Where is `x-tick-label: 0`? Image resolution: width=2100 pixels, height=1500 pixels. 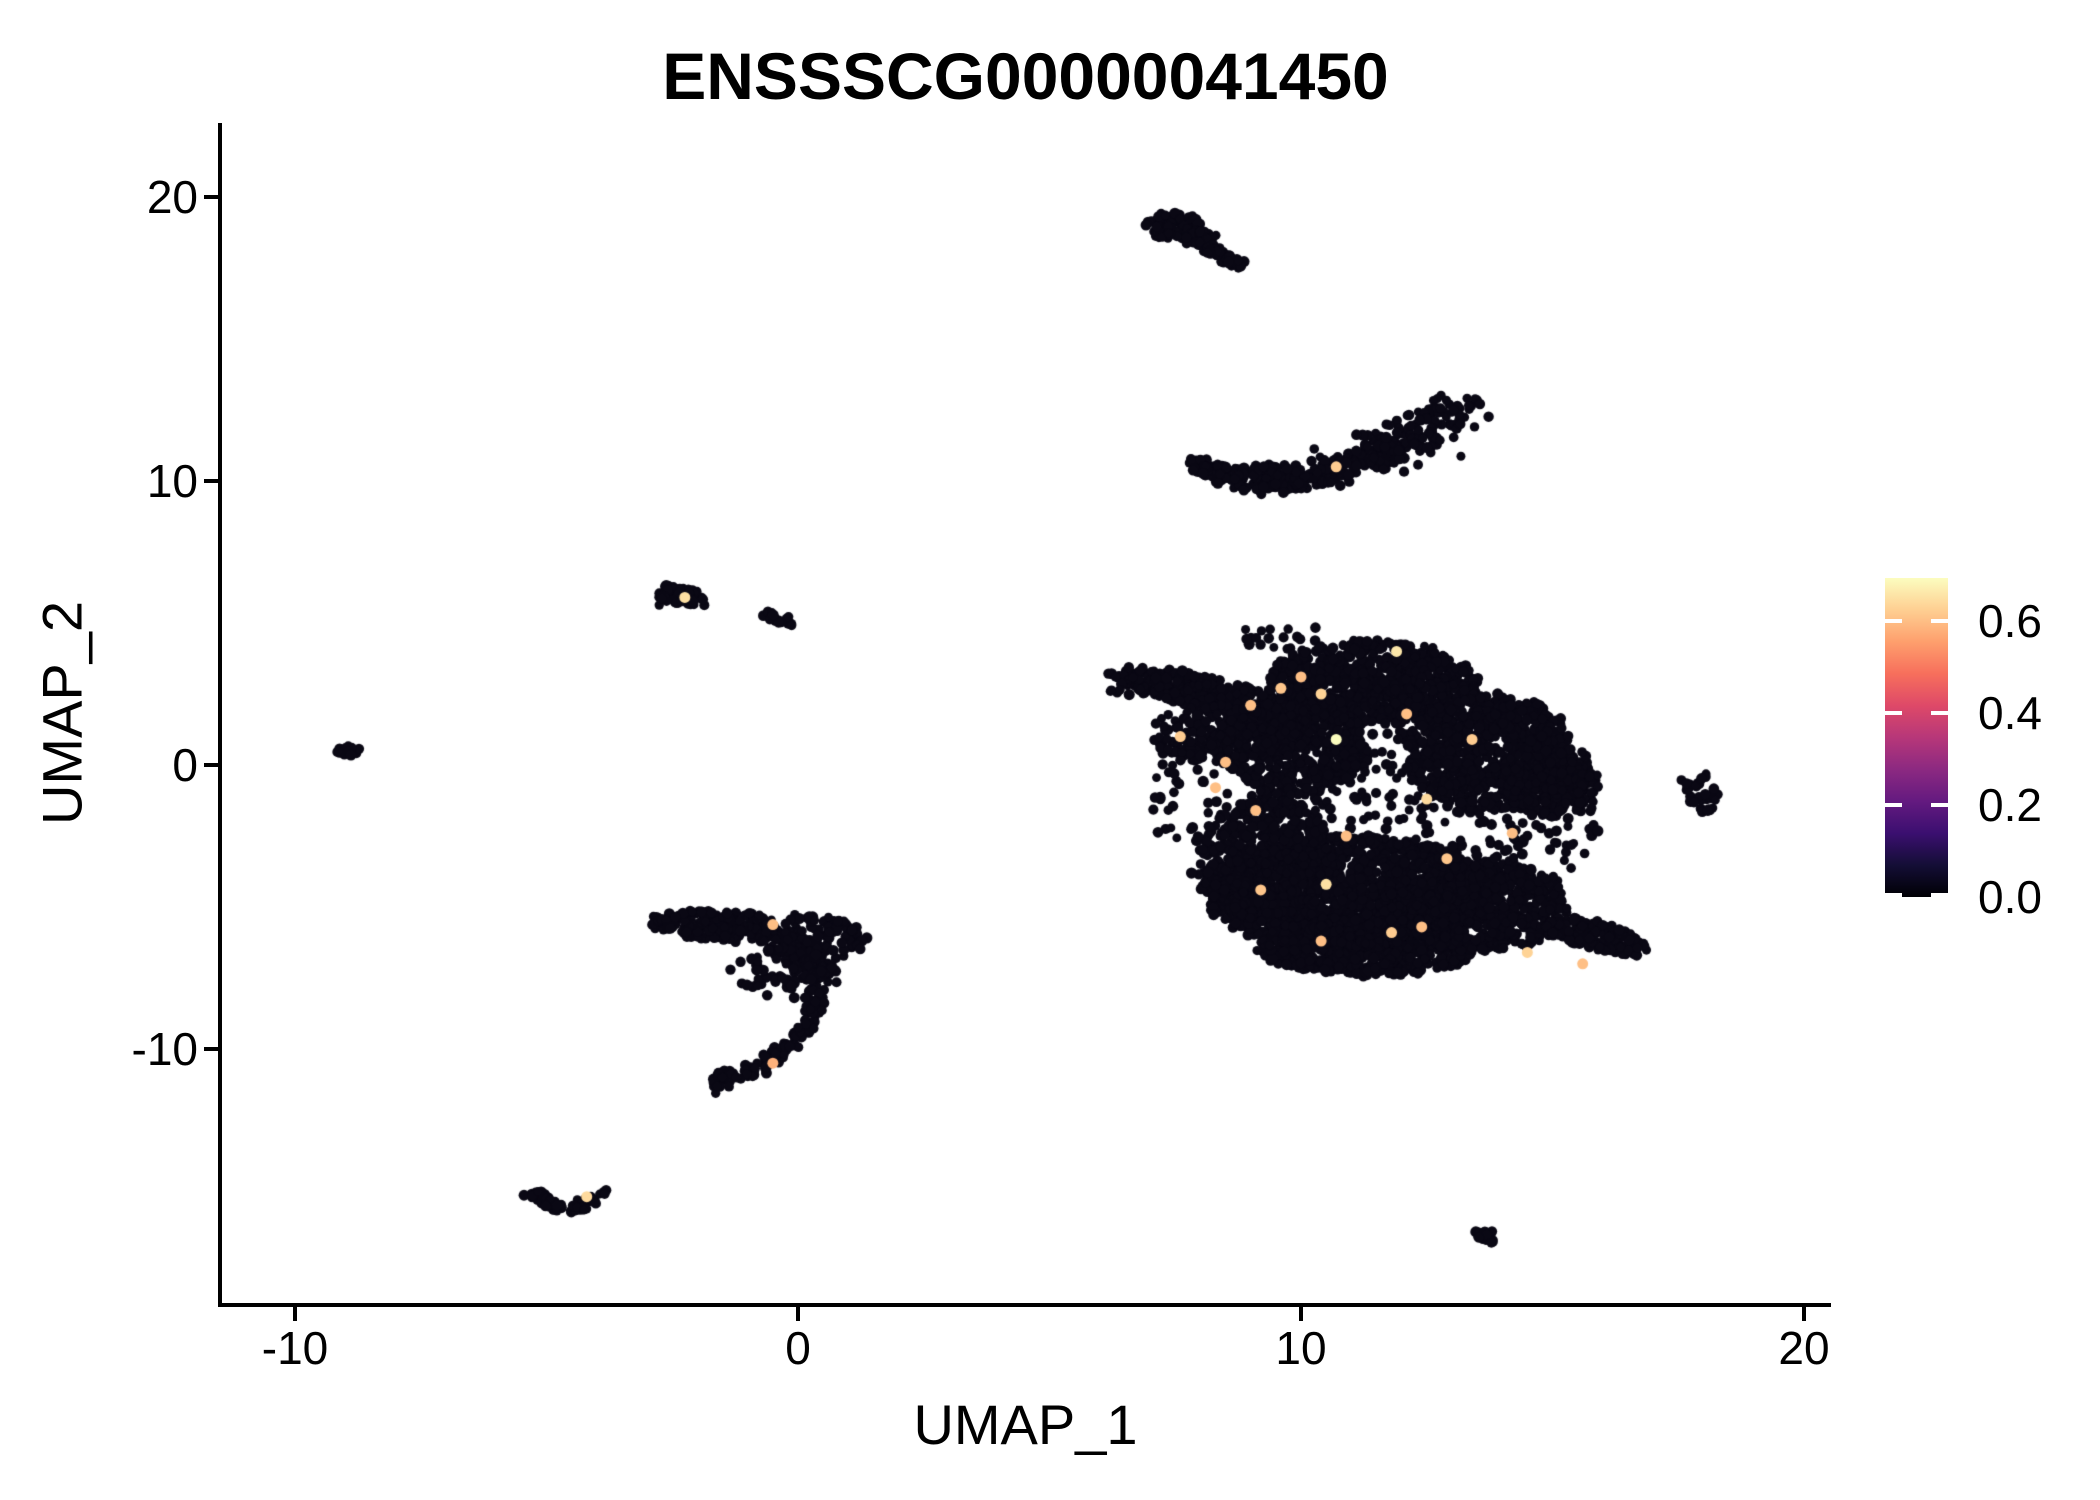 x-tick-label: 0 is located at coordinates (798, 1348).